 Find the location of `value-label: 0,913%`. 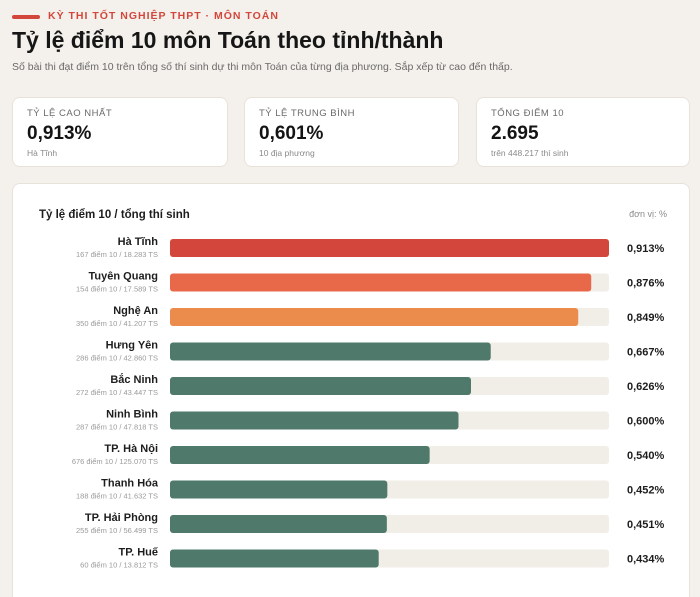

value-label: 0,913% is located at coordinates (646, 249).